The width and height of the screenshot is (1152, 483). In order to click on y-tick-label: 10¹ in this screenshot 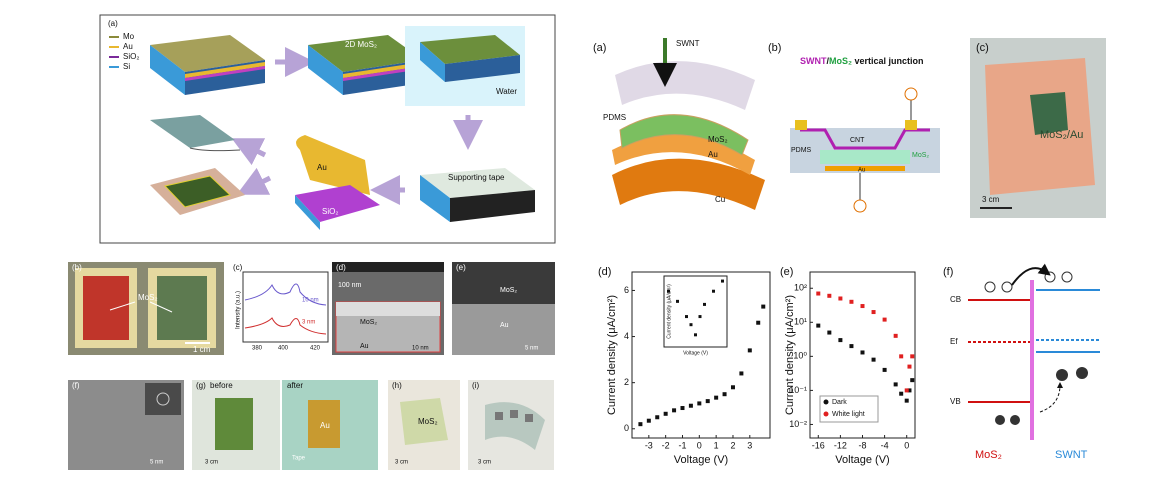, I will do `click(800, 322)`.